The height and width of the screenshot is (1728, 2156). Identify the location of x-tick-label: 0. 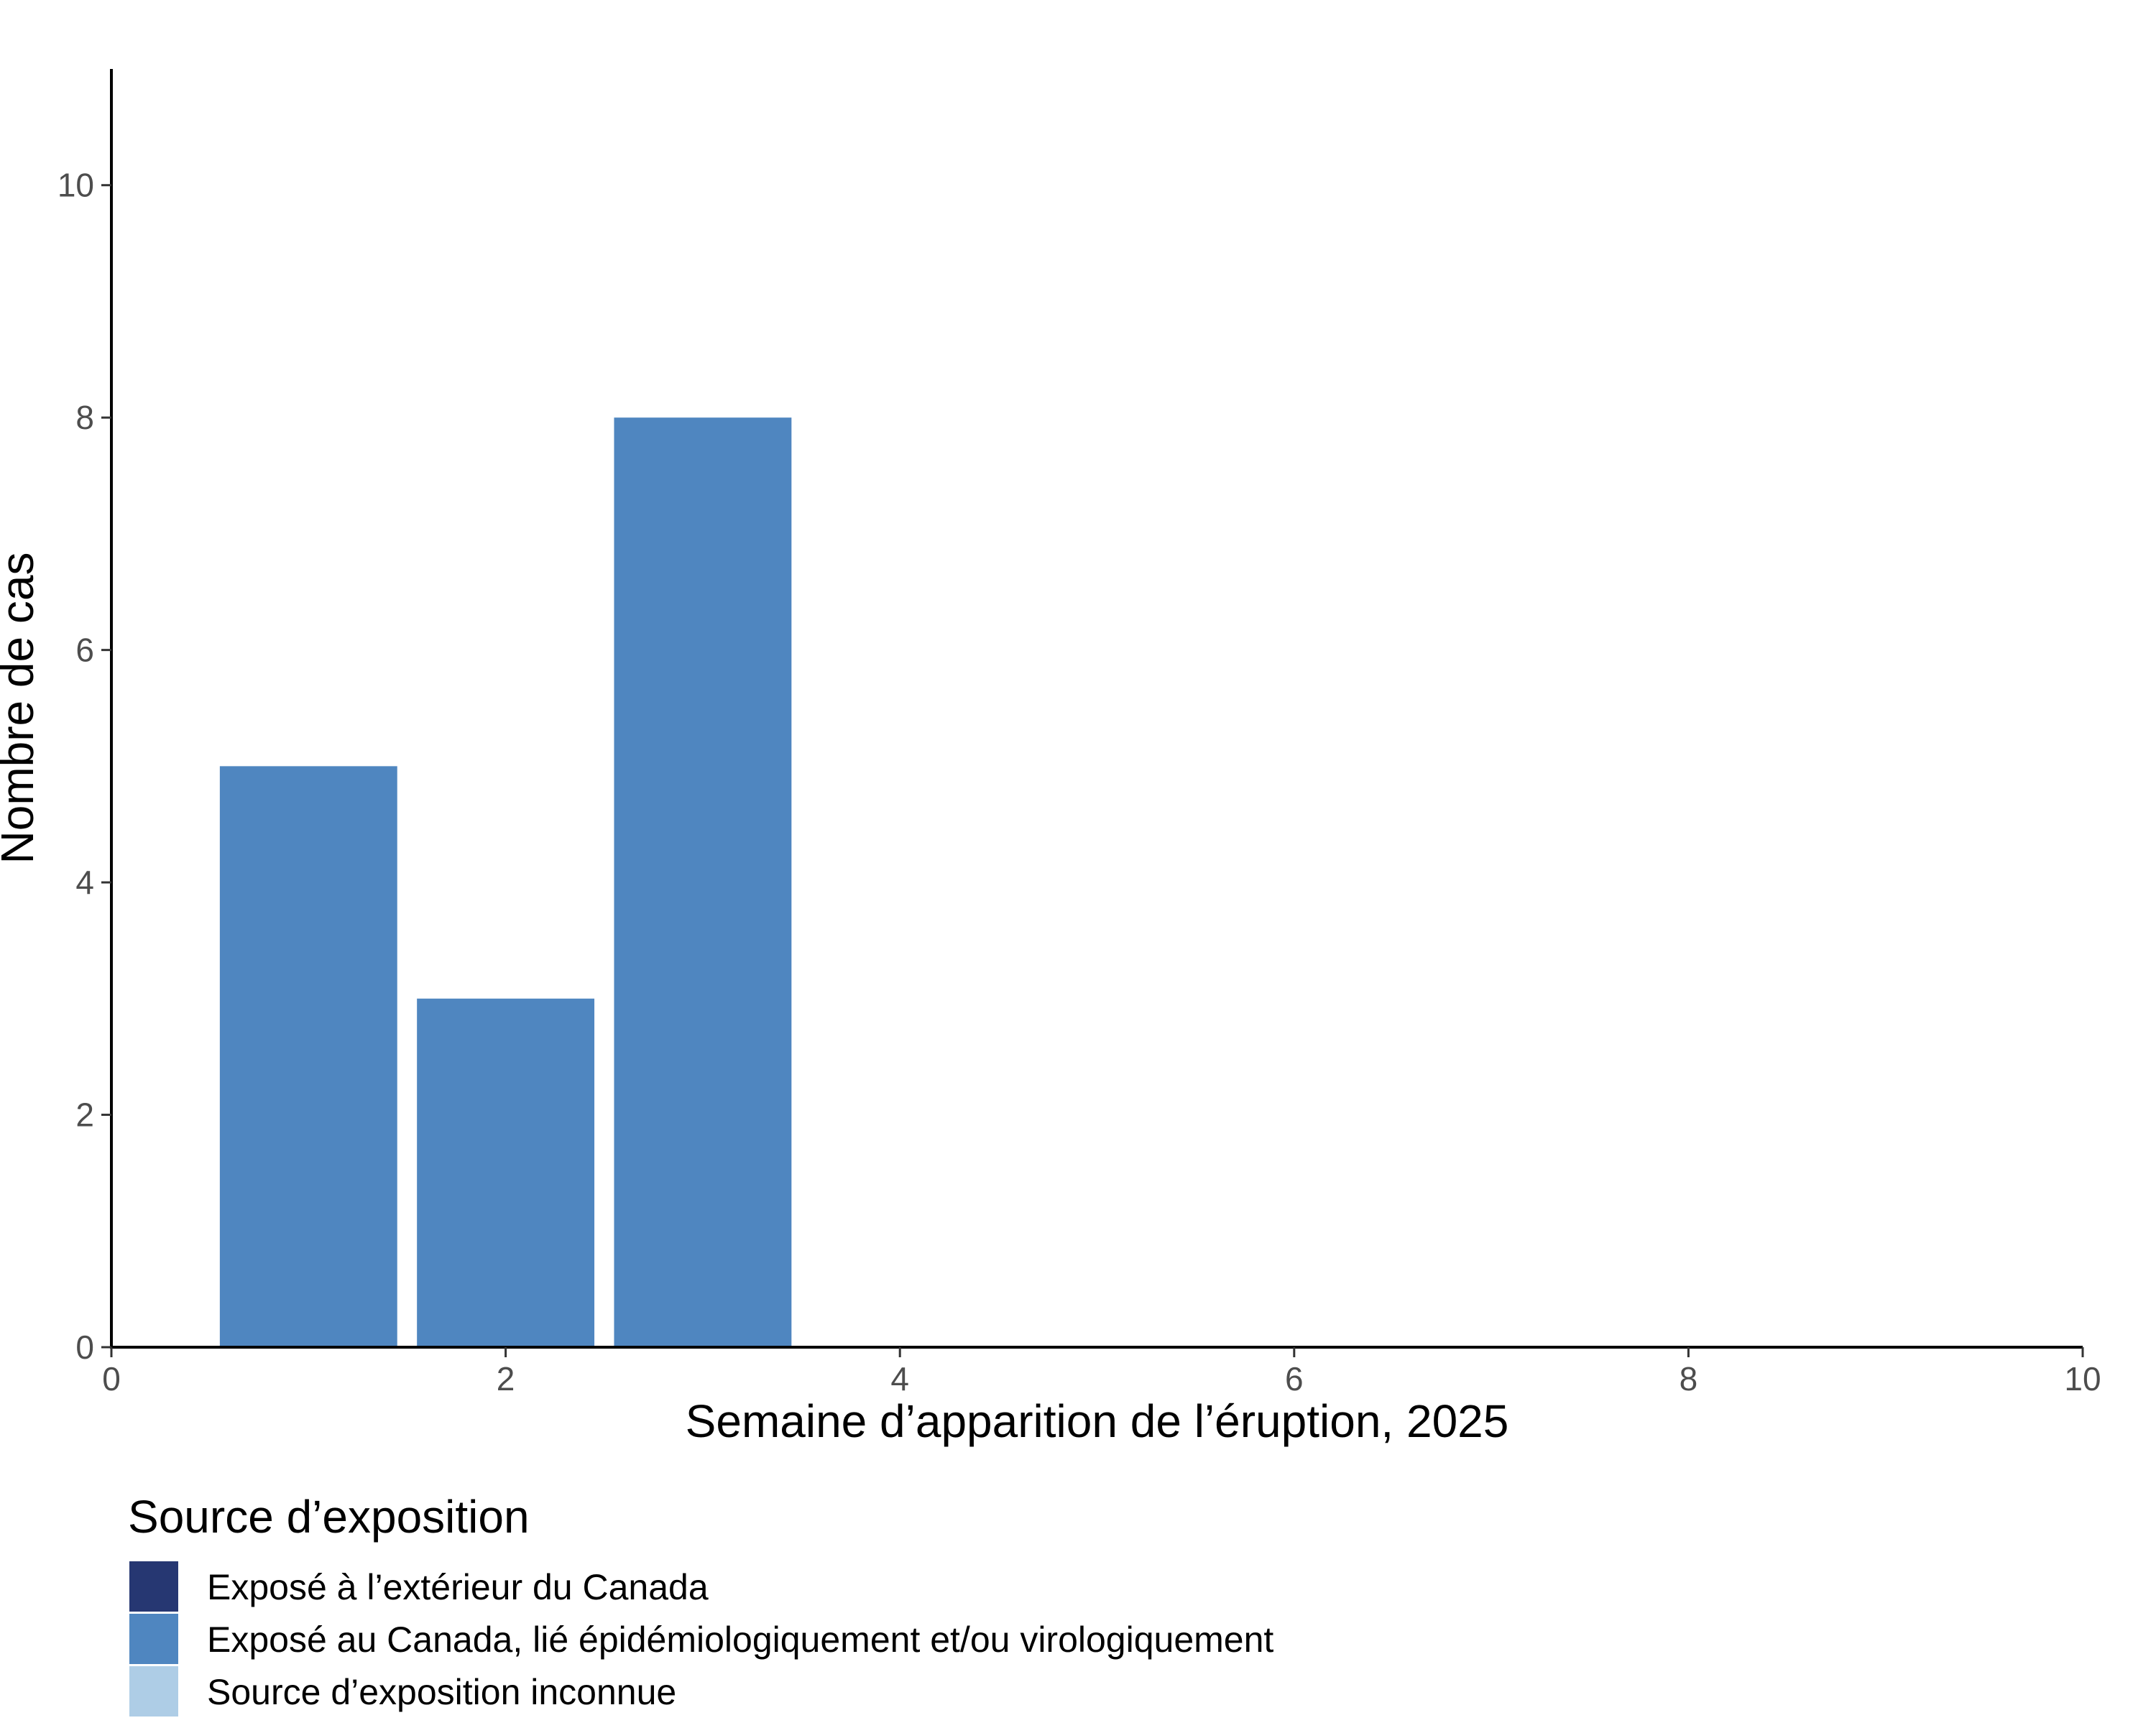
(111, 1378).